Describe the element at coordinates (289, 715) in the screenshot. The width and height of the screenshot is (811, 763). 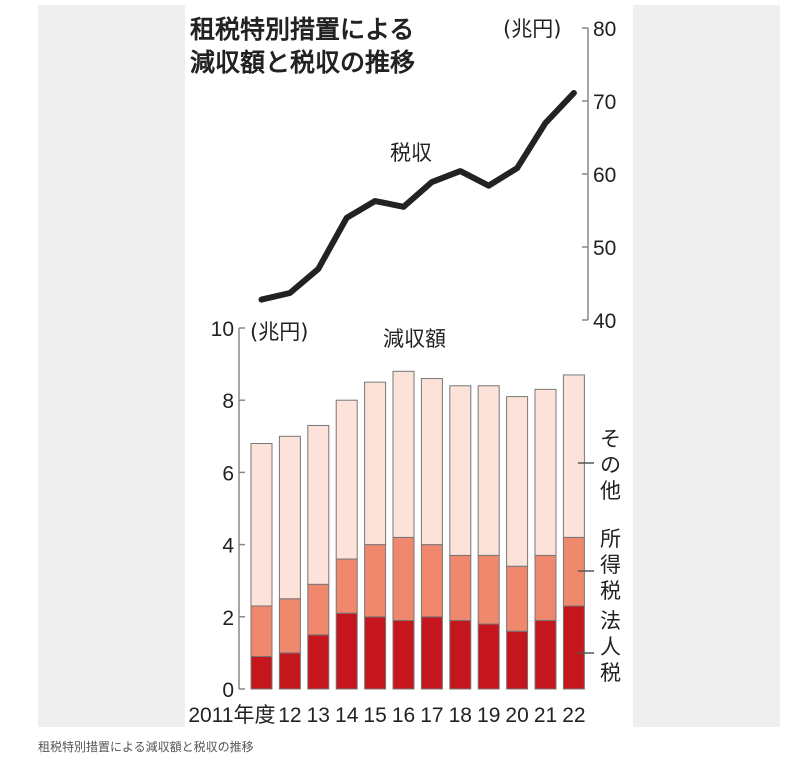
I see `x-tick-label: 12` at that location.